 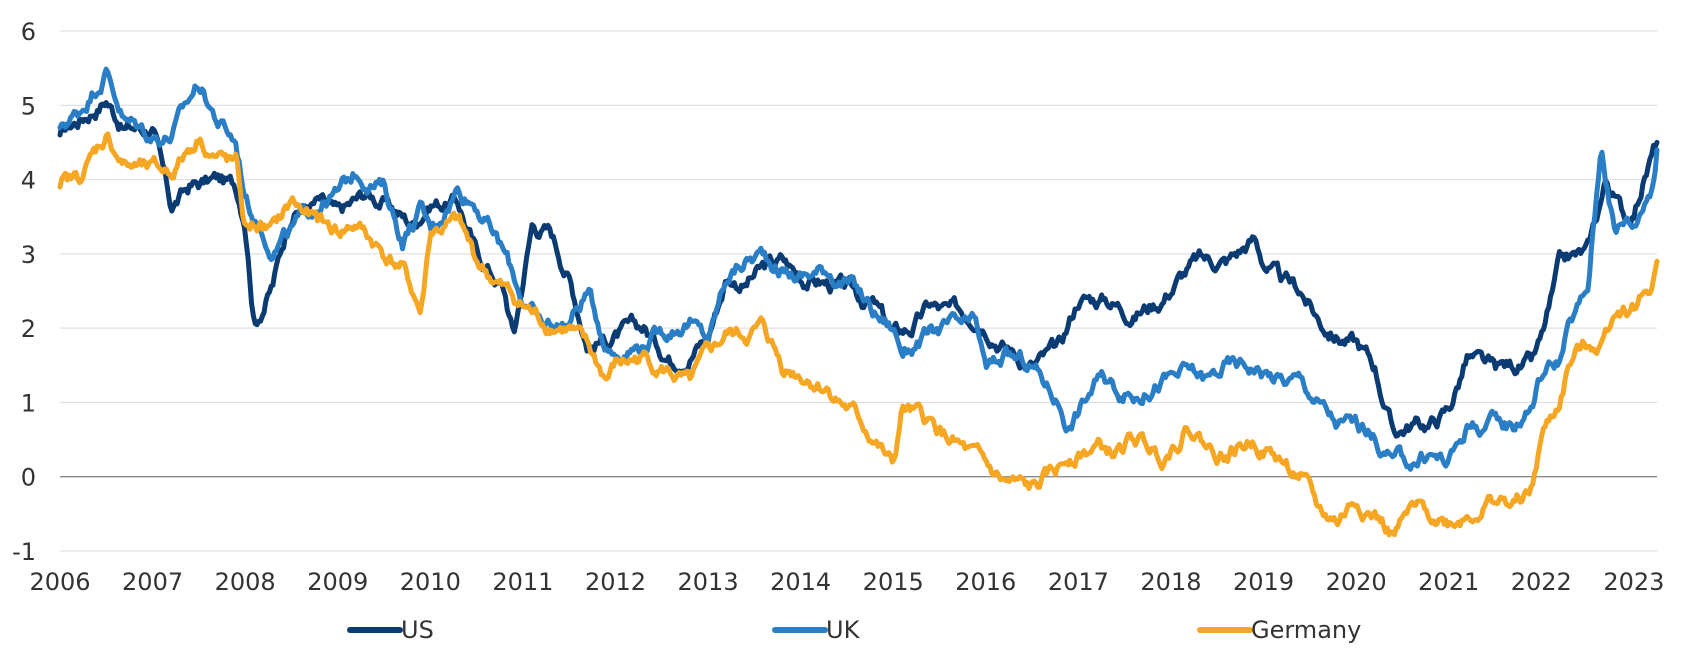 I want to click on x-tick-label: 2023, so click(x=1633, y=582).